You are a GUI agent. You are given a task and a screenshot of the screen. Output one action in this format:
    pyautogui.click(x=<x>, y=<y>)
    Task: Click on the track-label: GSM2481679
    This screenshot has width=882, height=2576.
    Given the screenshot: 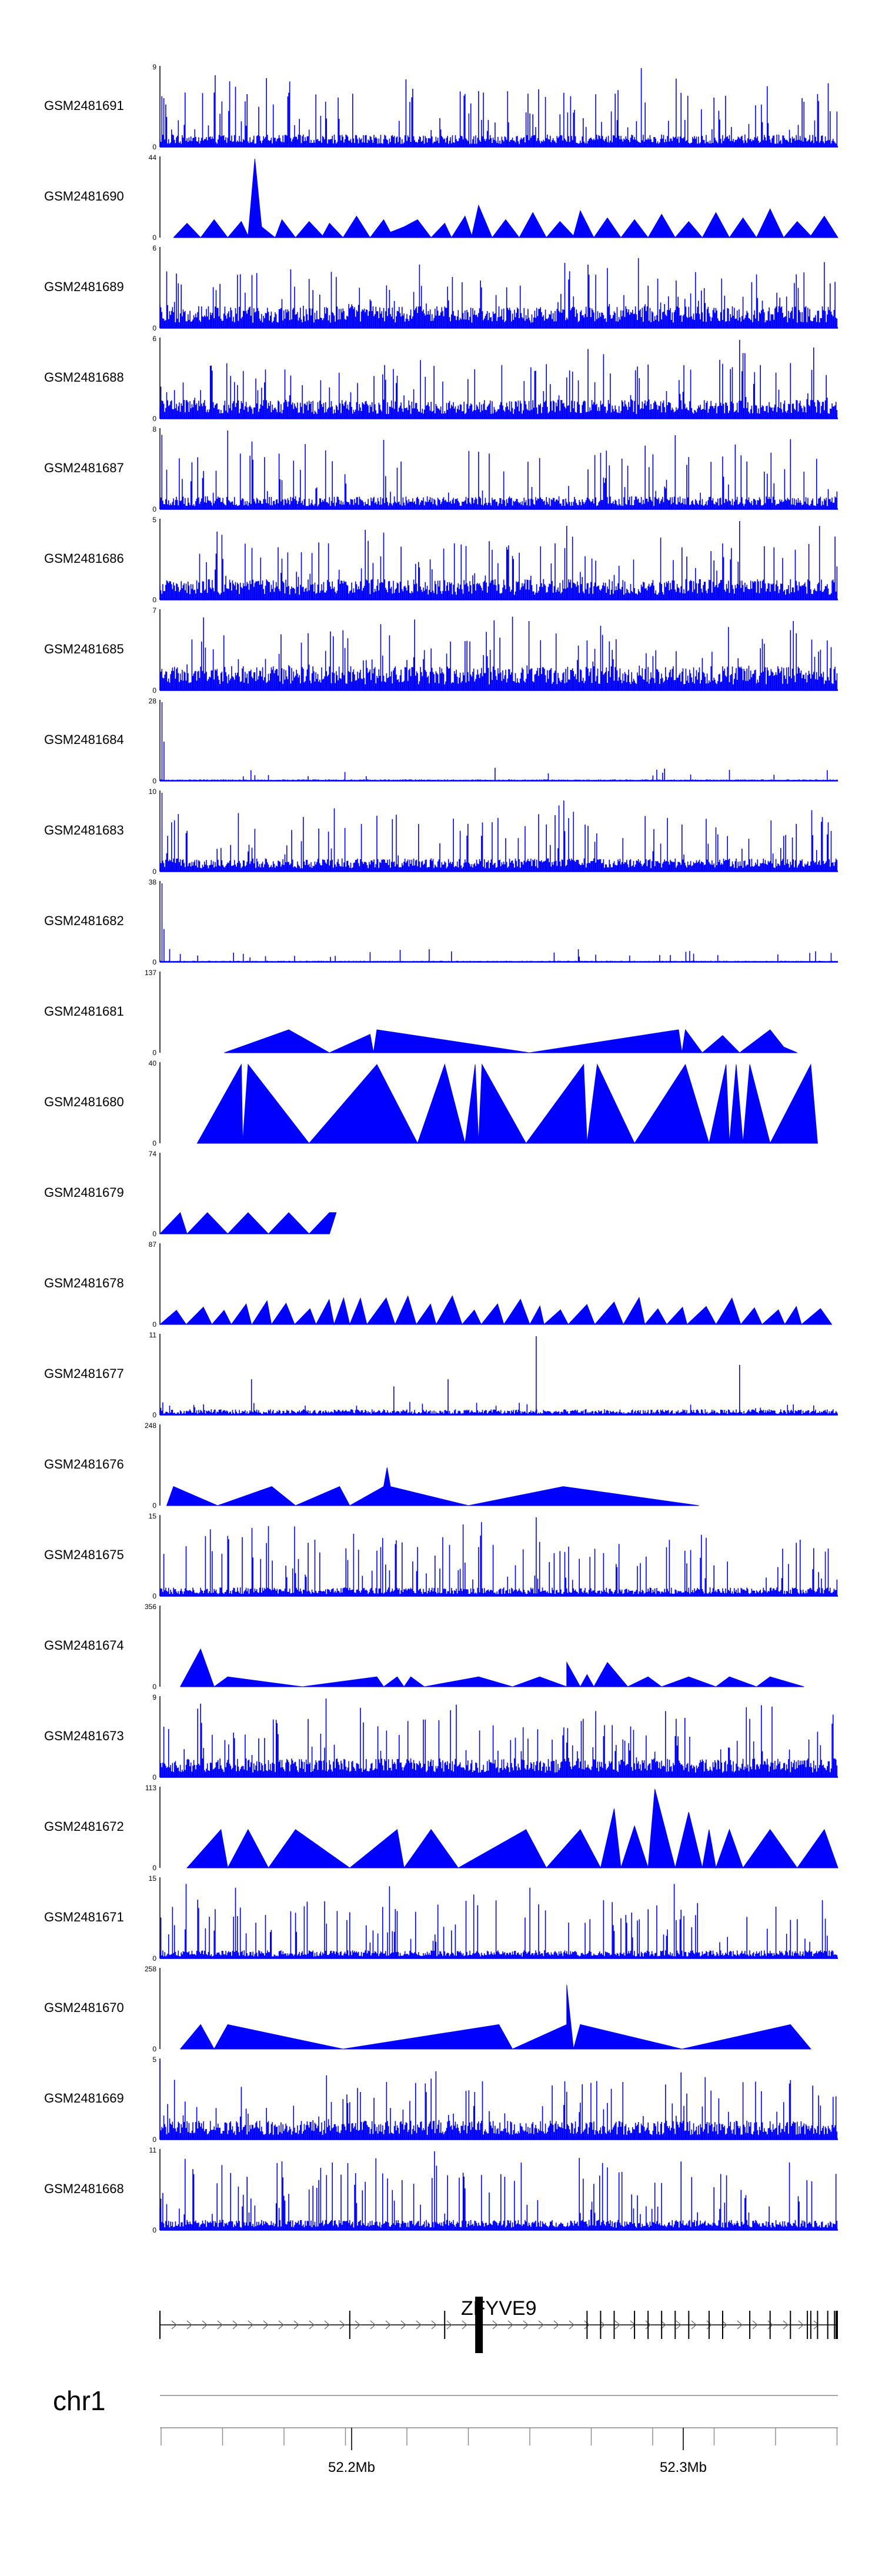 What is the action you would take?
    pyautogui.click(x=84, y=1192)
    